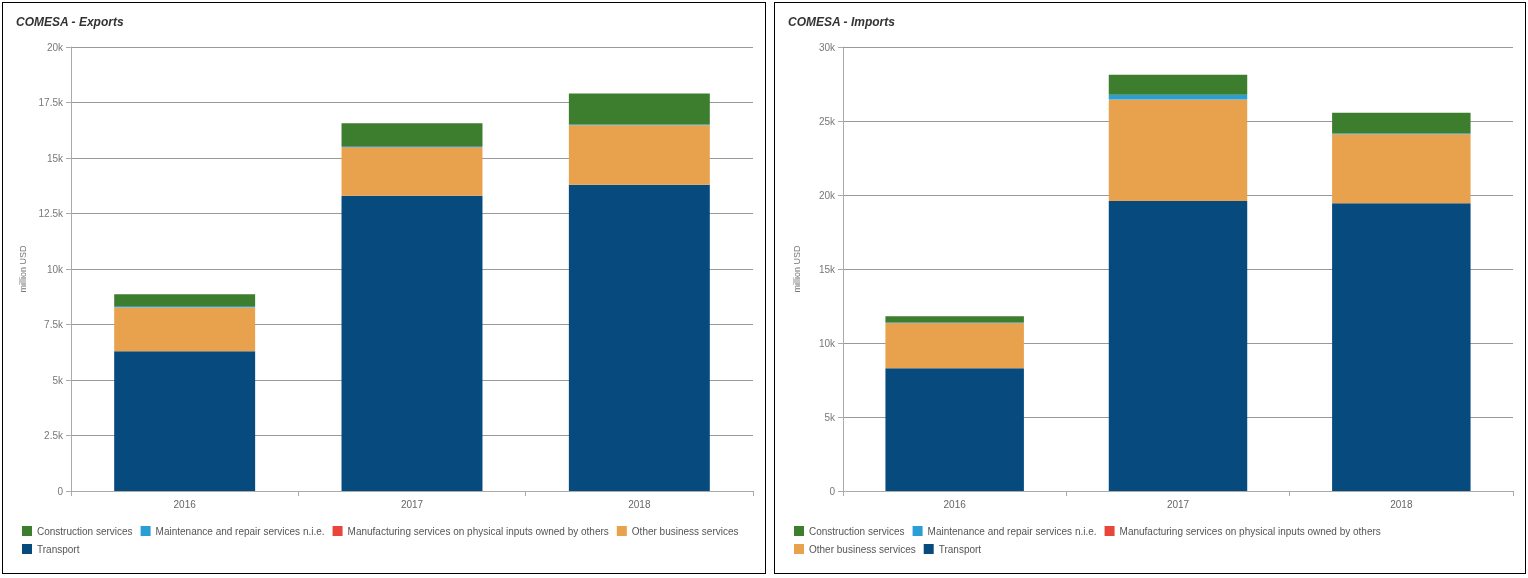 The image size is (1528, 578). What do you see at coordinates (54, 324) in the screenshot?
I see `y-tick-label: 7.5k` at bounding box center [54, 324].